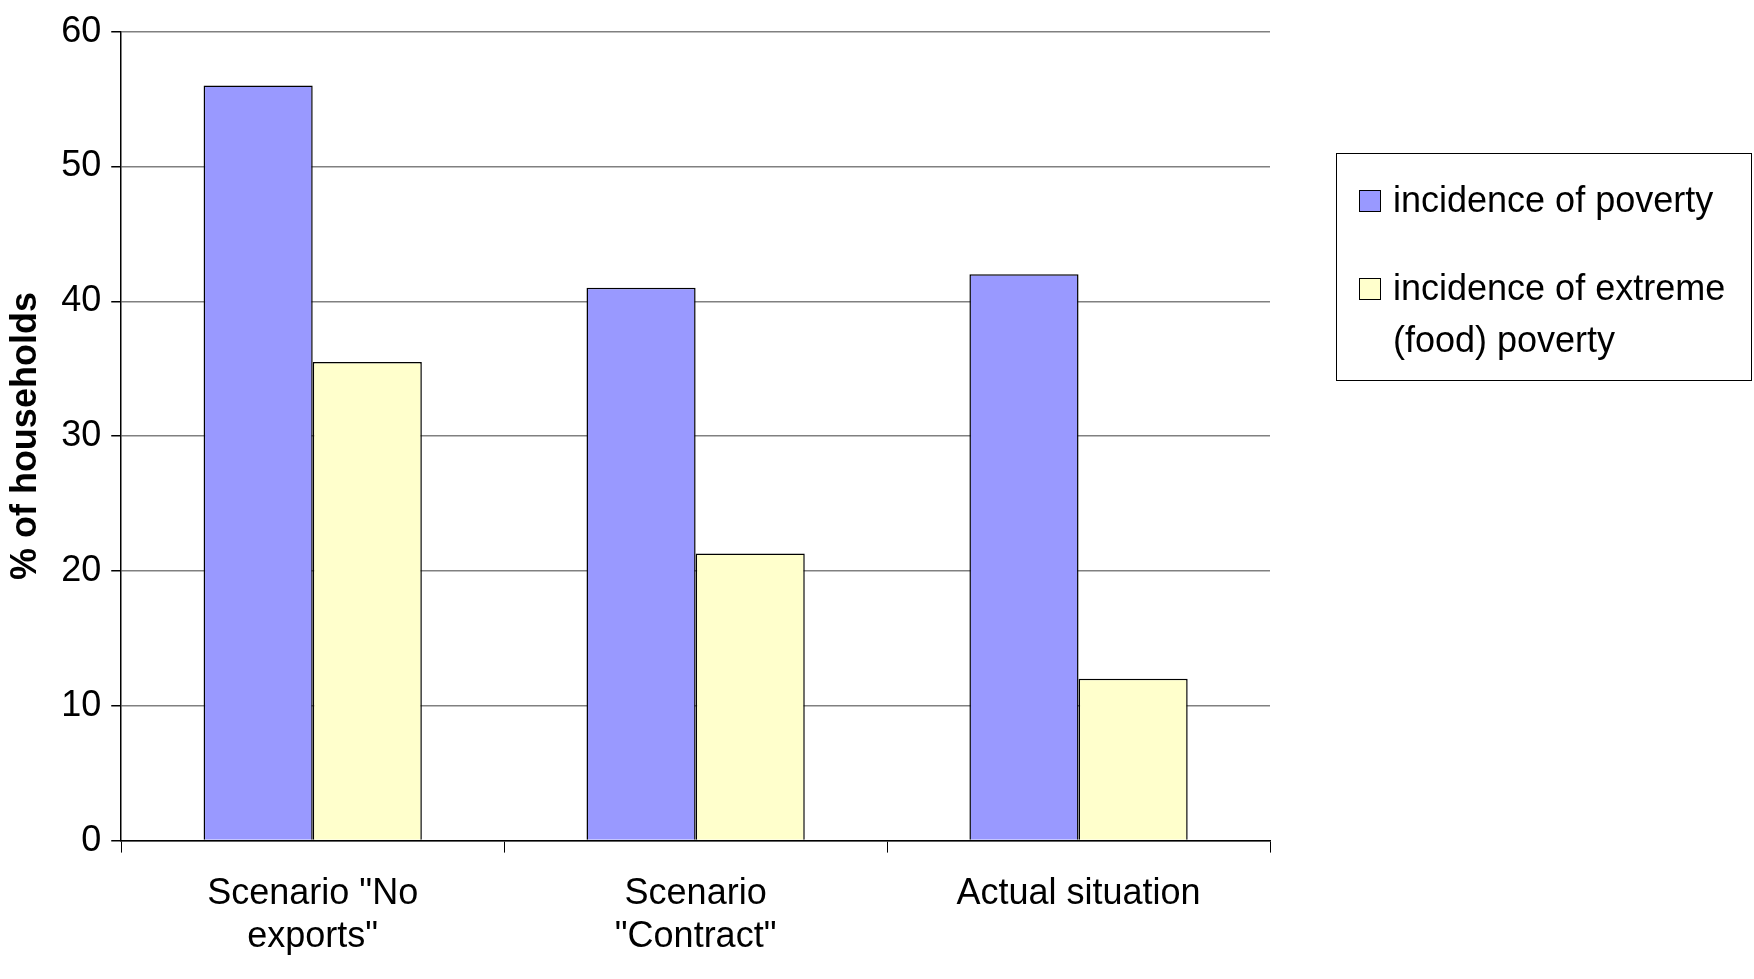 The image size is (1754, 979). What do you see at coordinates (81, 299) in the screenshot?
I see `y-tick-label: 40` at bounding box center [81, 299].